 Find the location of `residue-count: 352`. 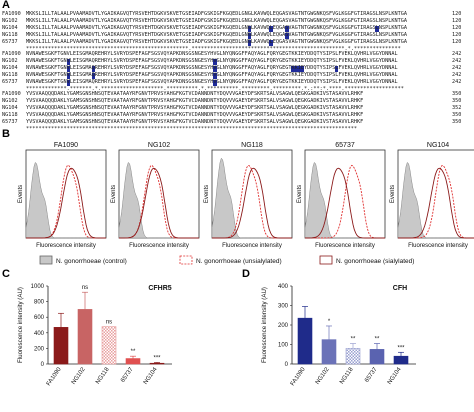

residue-count: 352 is located at coordinates (457, 108).